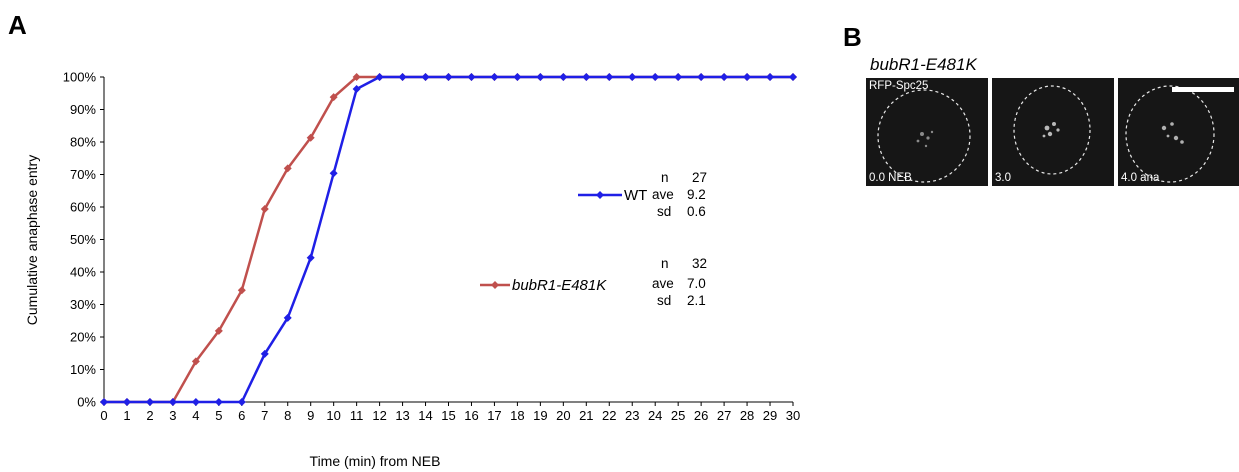 This screenshot has height=472, width=1239. I want to click on y-tick-label: 50%, so click(83, 239).